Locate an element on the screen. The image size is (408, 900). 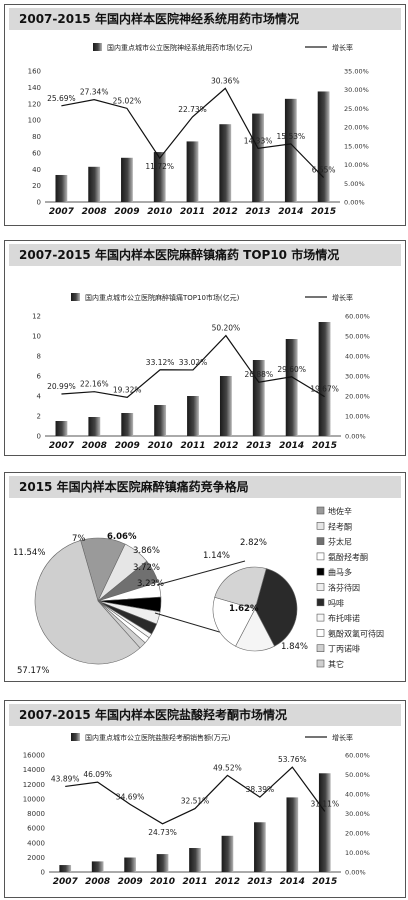
growth-data-label: 11.72% is located at coordinates (159, 166).